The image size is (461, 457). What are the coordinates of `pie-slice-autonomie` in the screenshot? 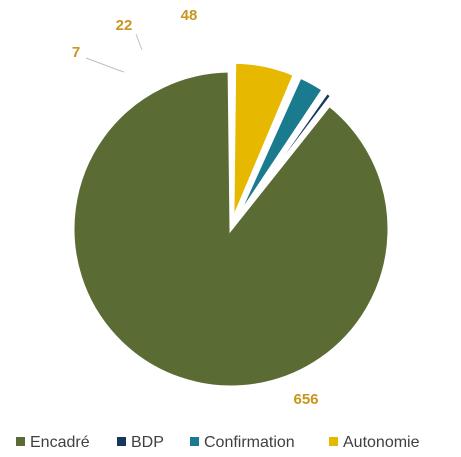 It's located at (264, 140).